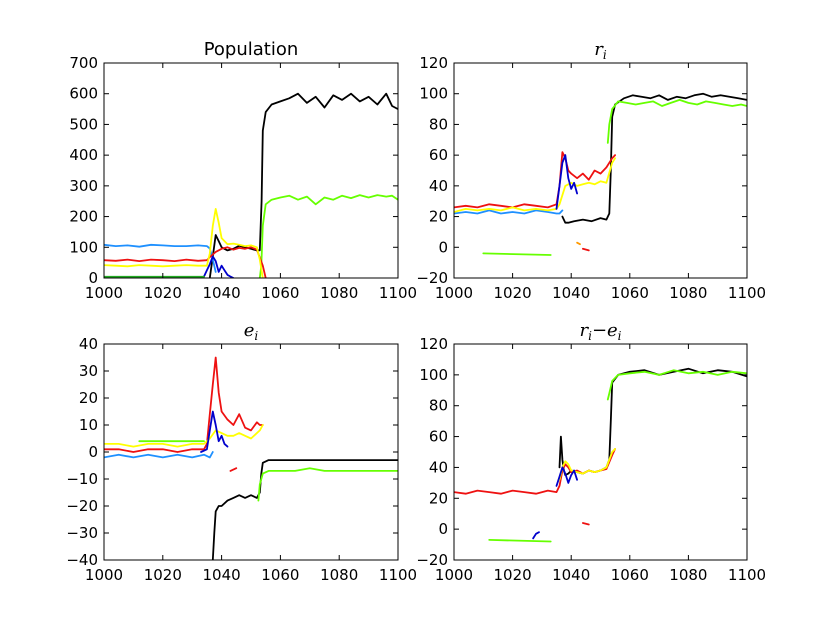 The image size is (830, 623). Describe the element at coordinates (88, 425) in the screenshot. I see `y-tick-label: 10` at that location.